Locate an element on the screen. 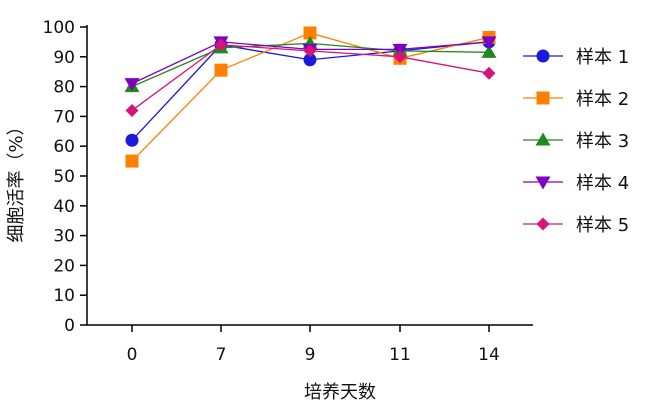 The width and height of the screenshot is (650, 410). legend-item-4: 样本 4 is located at coordinates (576, 183).